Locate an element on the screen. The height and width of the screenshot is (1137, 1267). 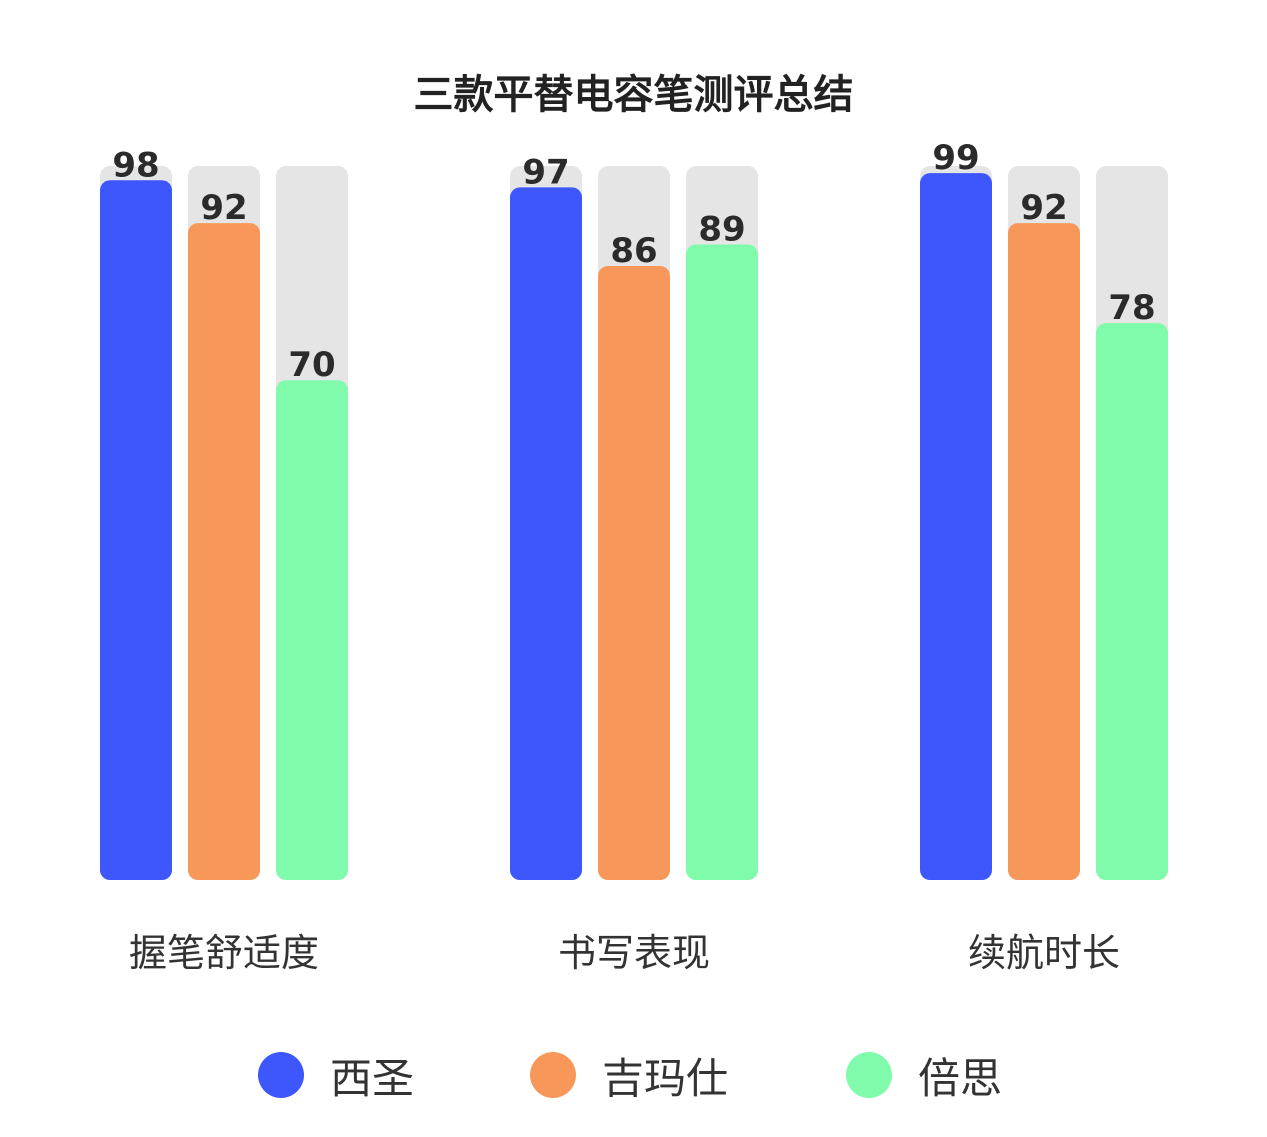
legend-swatch-jimashi is located at coordinates (553, 1075).